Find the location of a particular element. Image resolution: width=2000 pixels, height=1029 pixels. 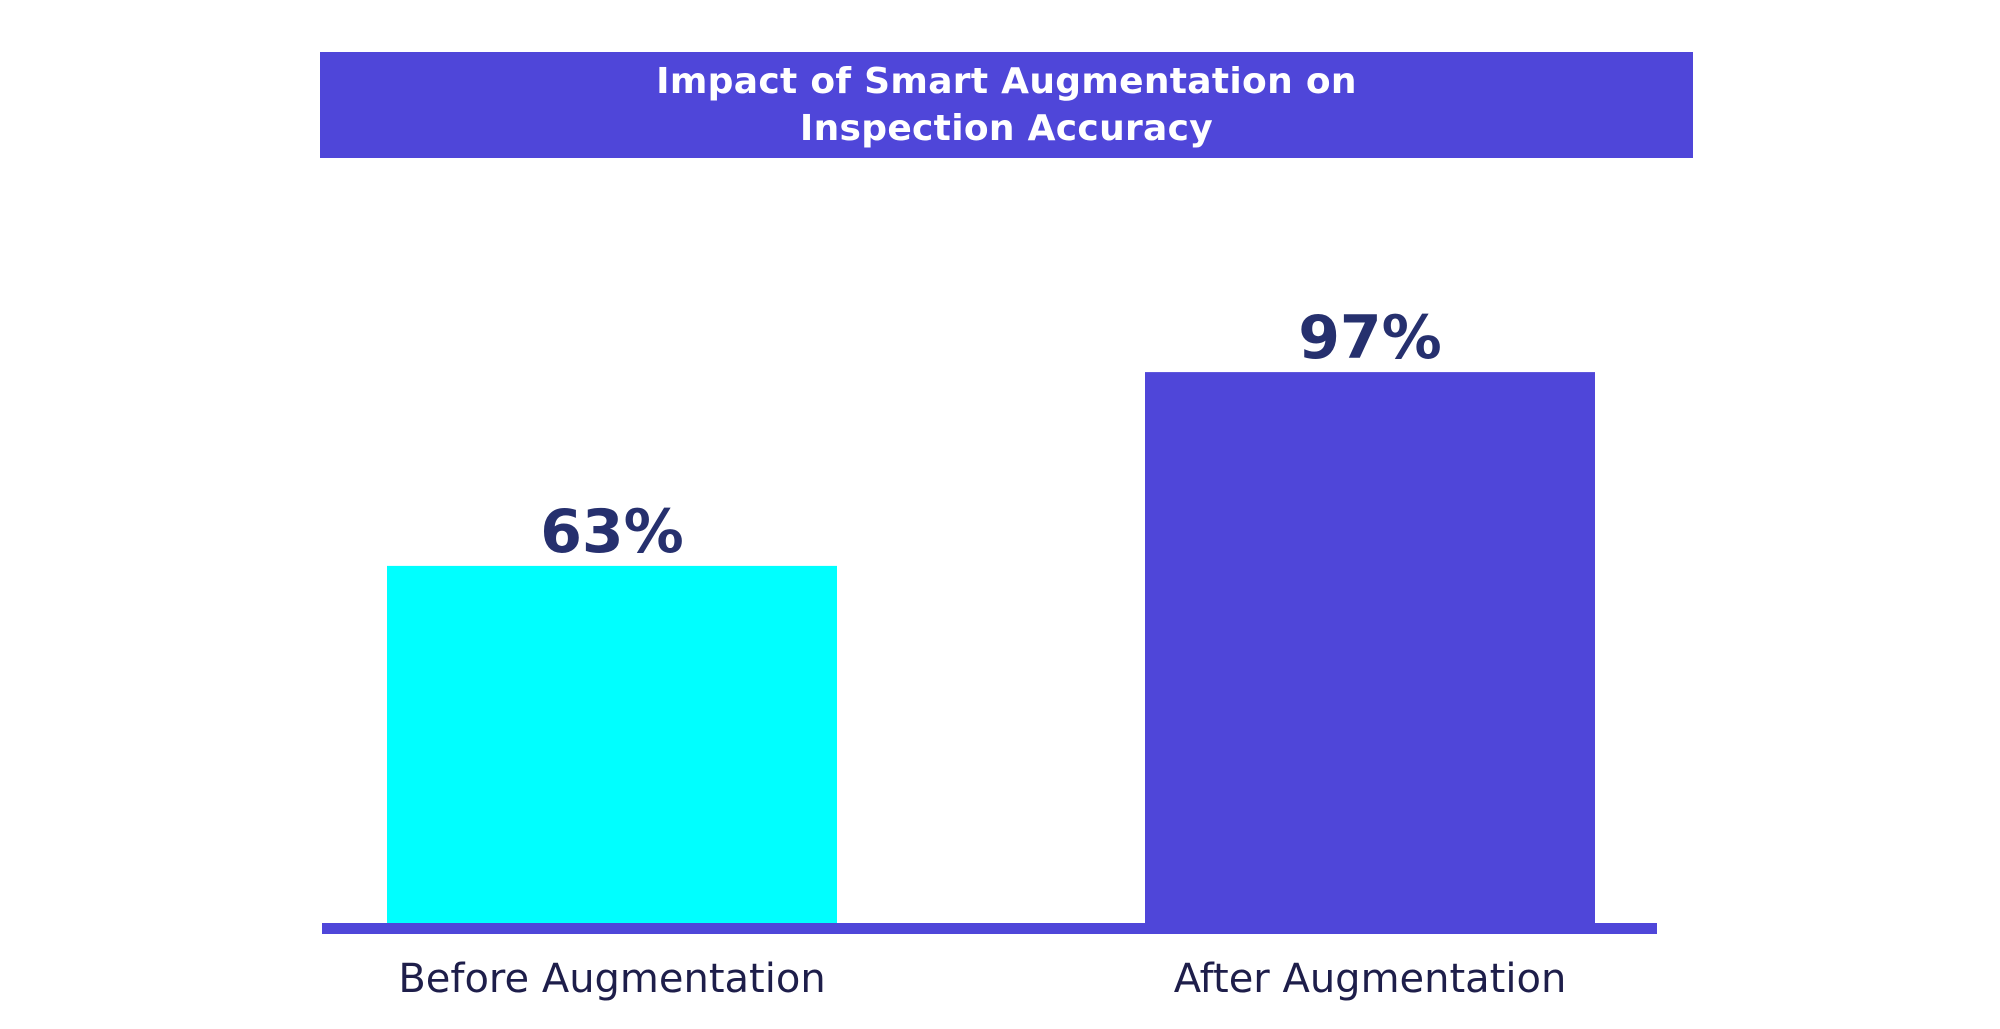

category-label-2: After Augmentation is located at coordinates (1370, 979).